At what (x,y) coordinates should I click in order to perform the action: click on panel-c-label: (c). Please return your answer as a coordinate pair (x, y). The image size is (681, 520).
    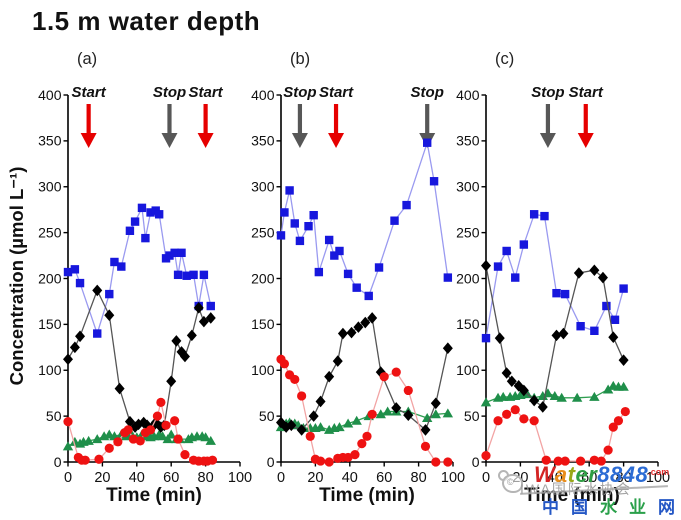
    Looking at the image, I should click on (505, 59).